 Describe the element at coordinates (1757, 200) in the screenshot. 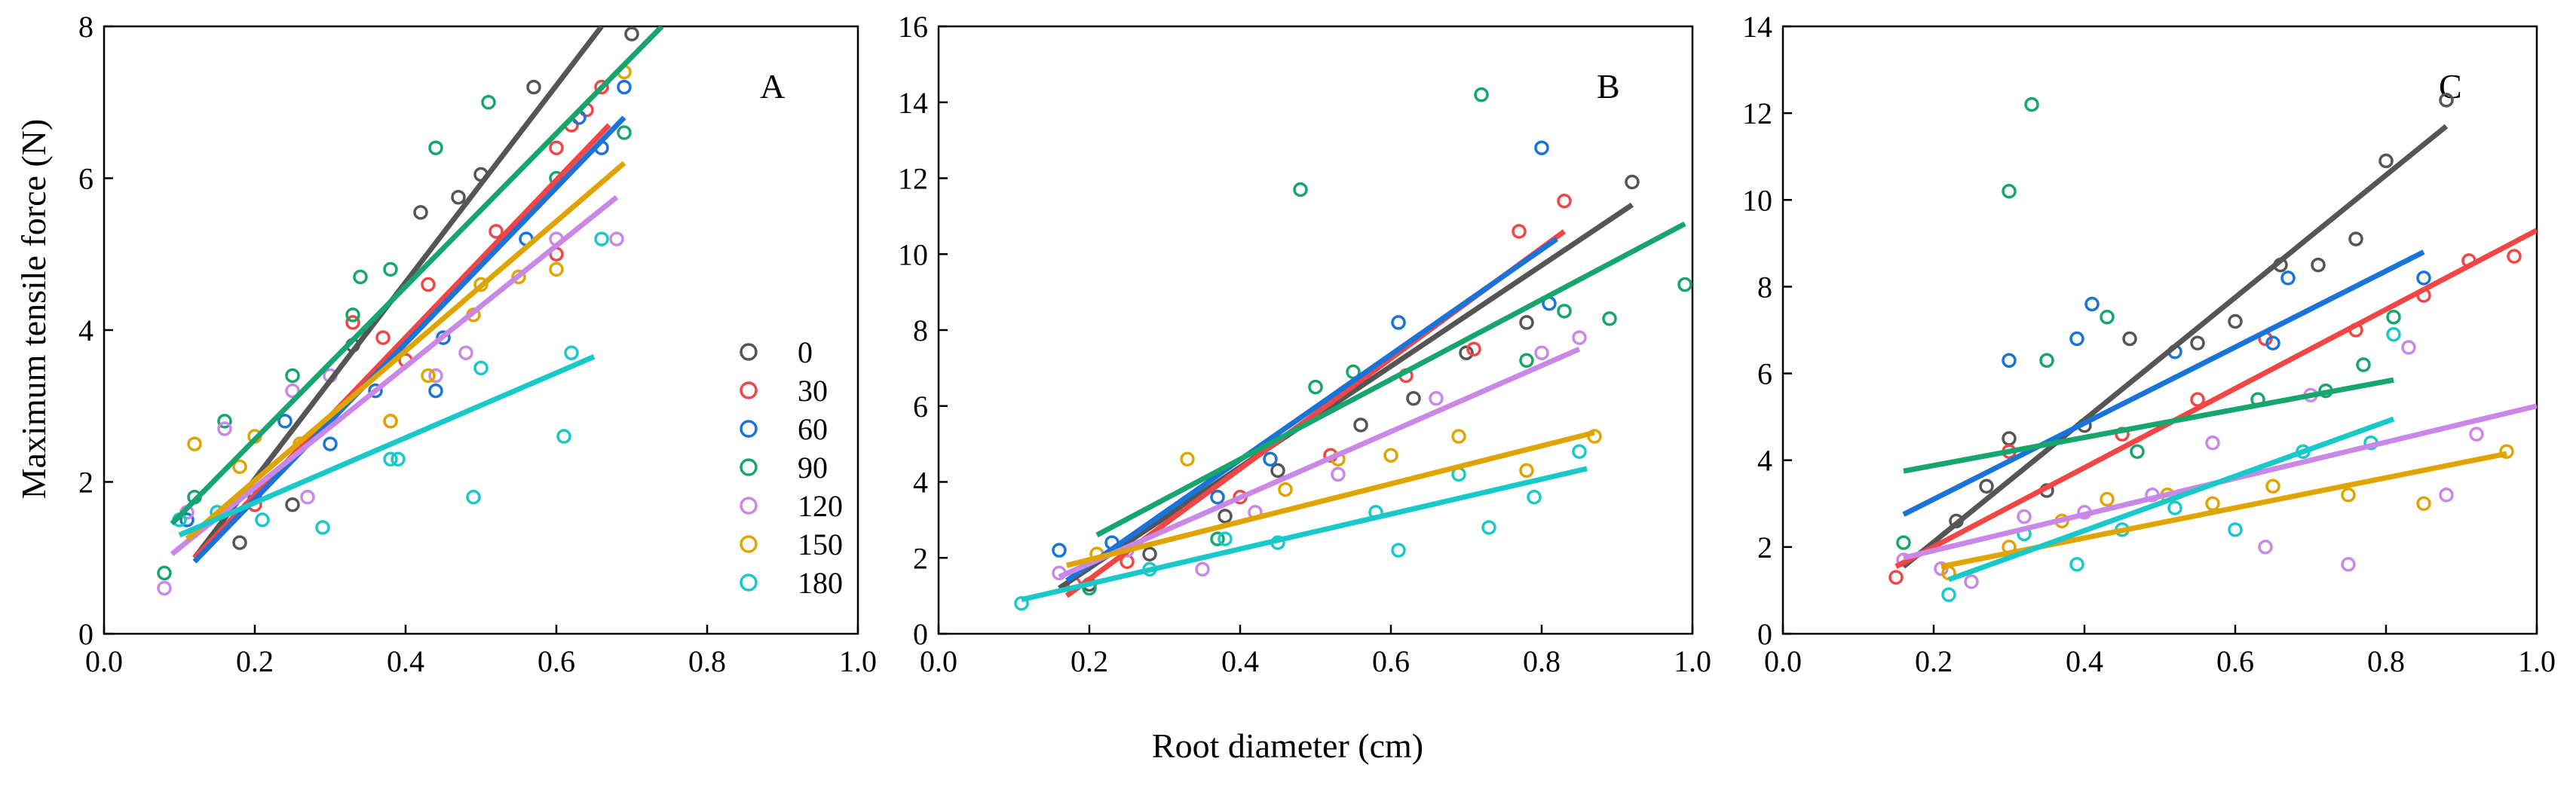

I see `y-tick-label: 10` at that location.